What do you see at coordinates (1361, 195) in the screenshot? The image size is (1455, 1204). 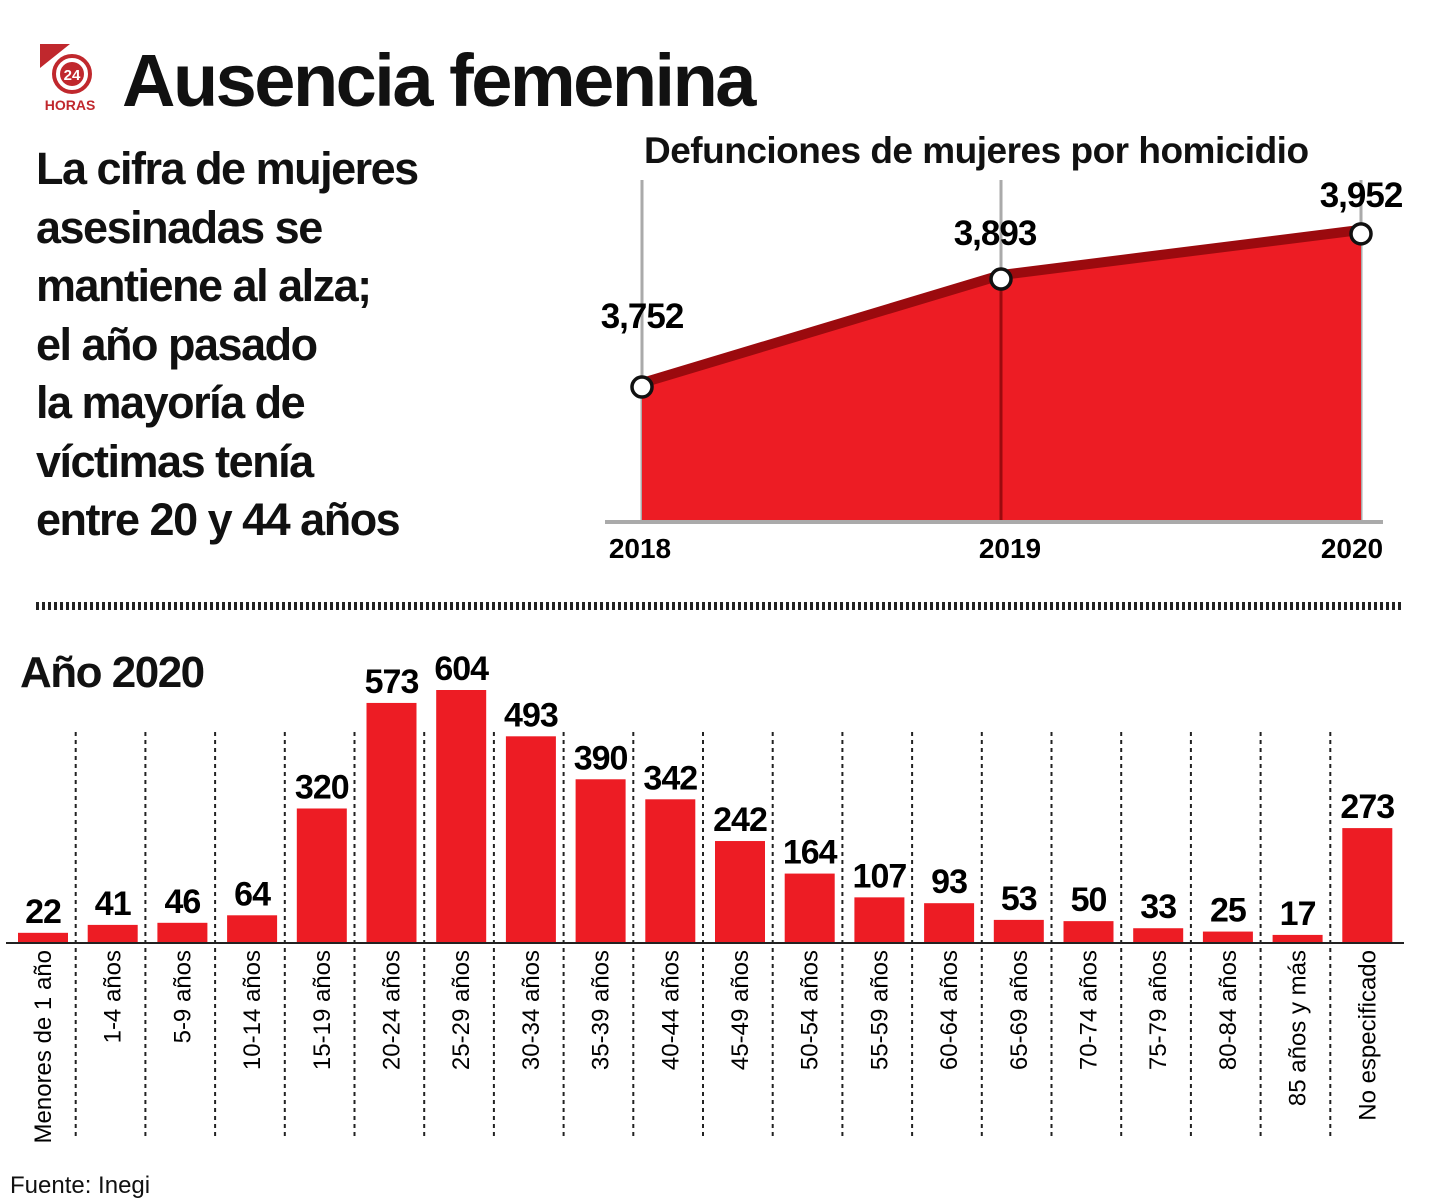 I see `data-label: 3,952` at bounding box center [1361, 195].